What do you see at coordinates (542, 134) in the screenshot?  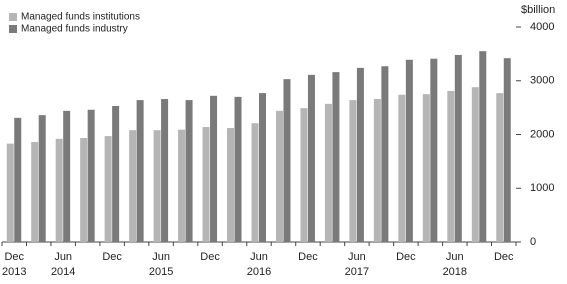 I see `y-tick-label: 2000` at bounding box center [542, 134].